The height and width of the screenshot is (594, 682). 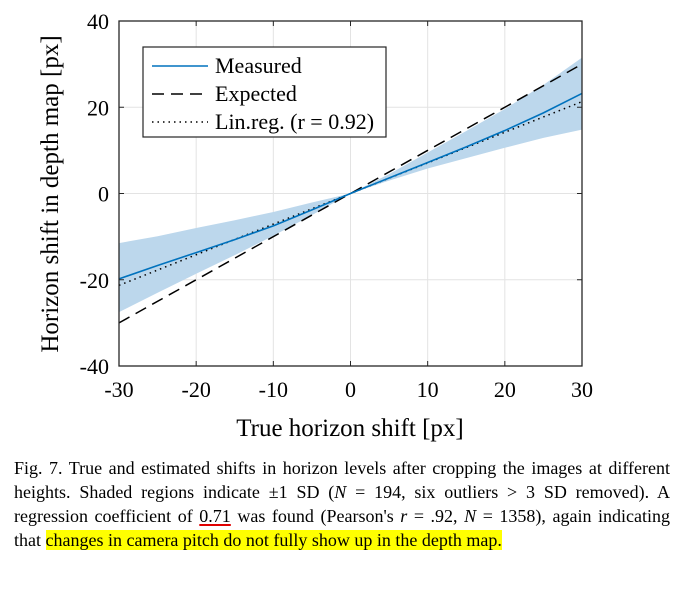 I want to click on x-tick-label: -30, so click(x=118, y=389).